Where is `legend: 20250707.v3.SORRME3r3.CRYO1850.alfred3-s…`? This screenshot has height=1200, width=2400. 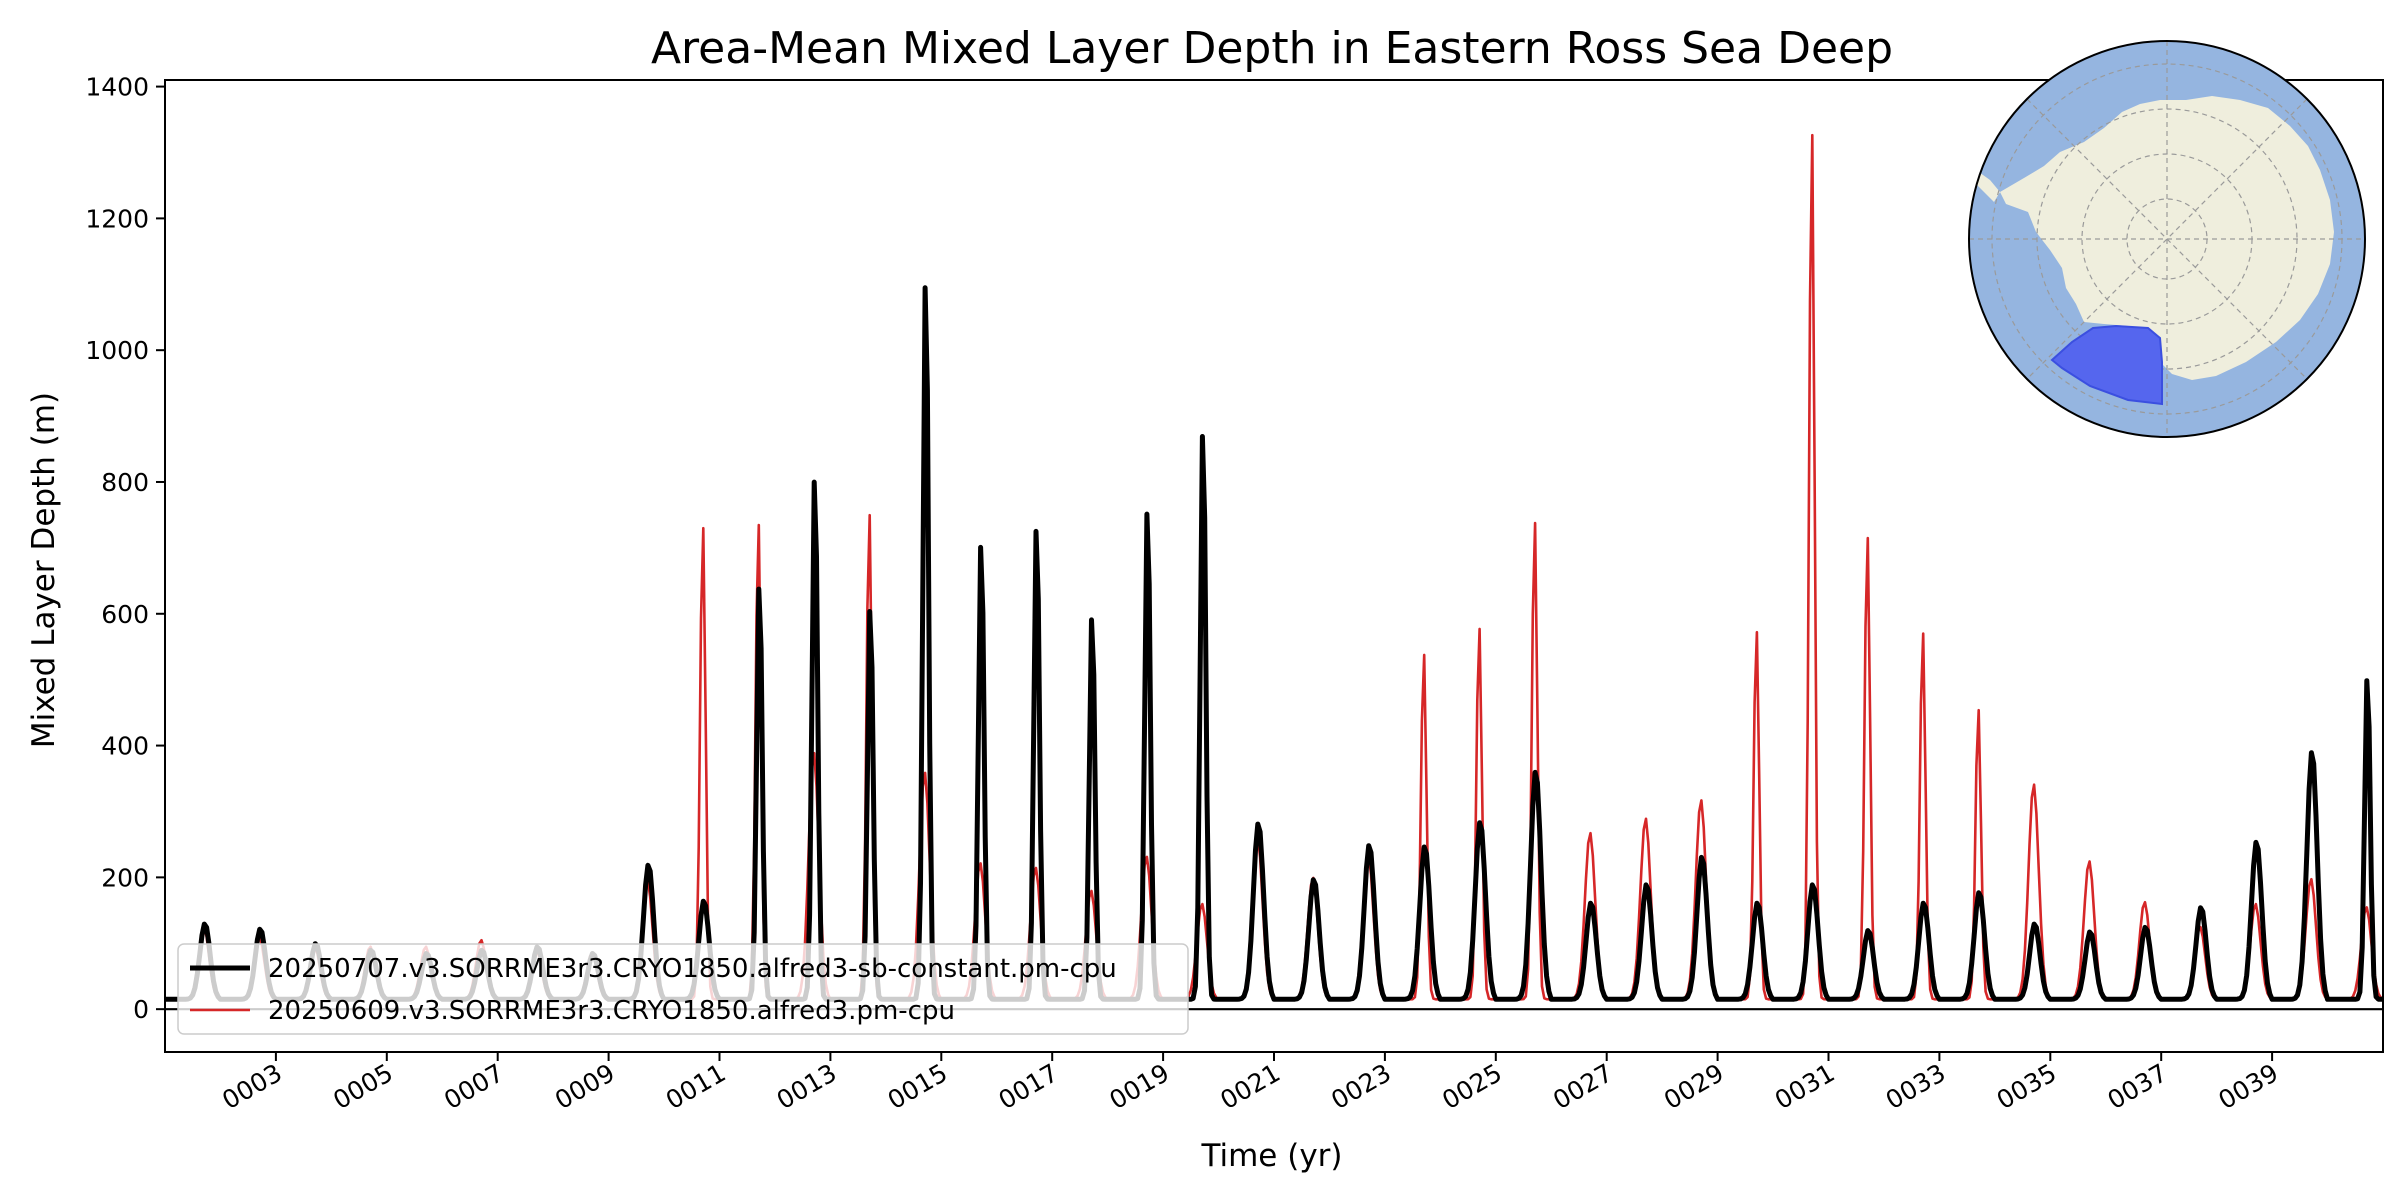 legend: 20250707.v3.SORRME3r3.CRYO1850.alfred3-s… is located at coordinates (683, 989).